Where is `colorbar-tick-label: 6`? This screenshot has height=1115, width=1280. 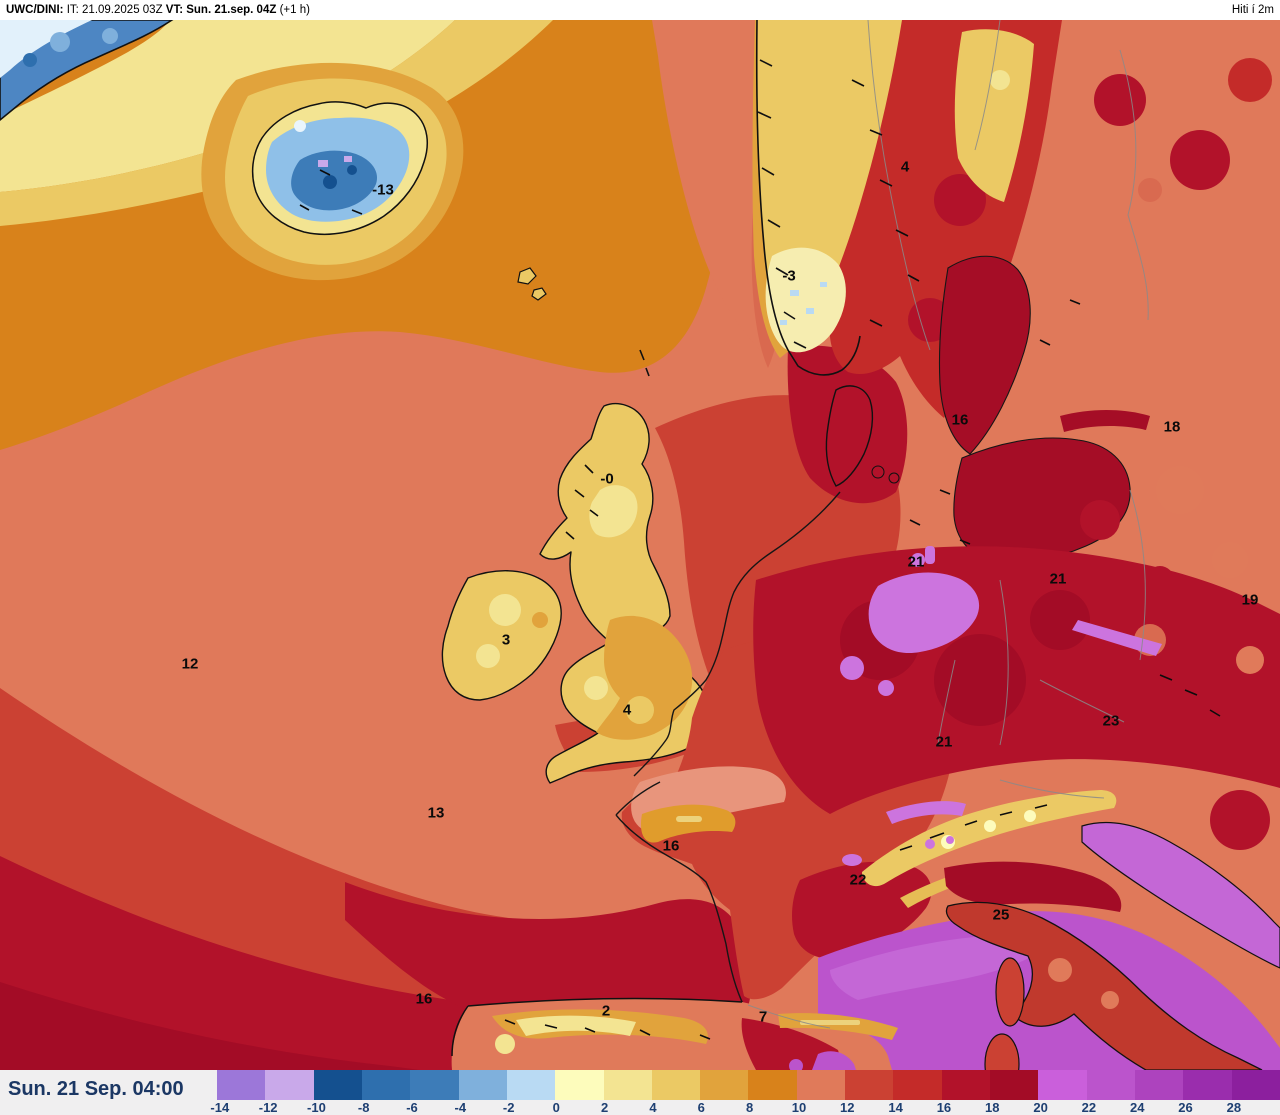
colorbar-tick-label: 6 is located at coordinates (701, 1107).